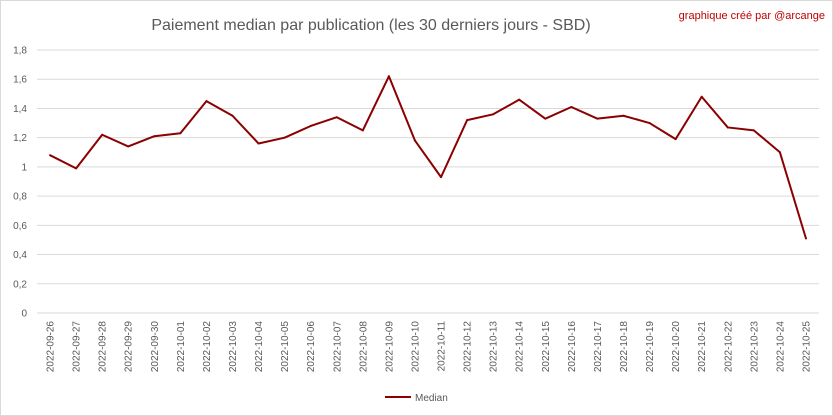 This screenshot has height=416, width=833. I want to click on x-tick-label: 2022-10-02, so click(207, 347).